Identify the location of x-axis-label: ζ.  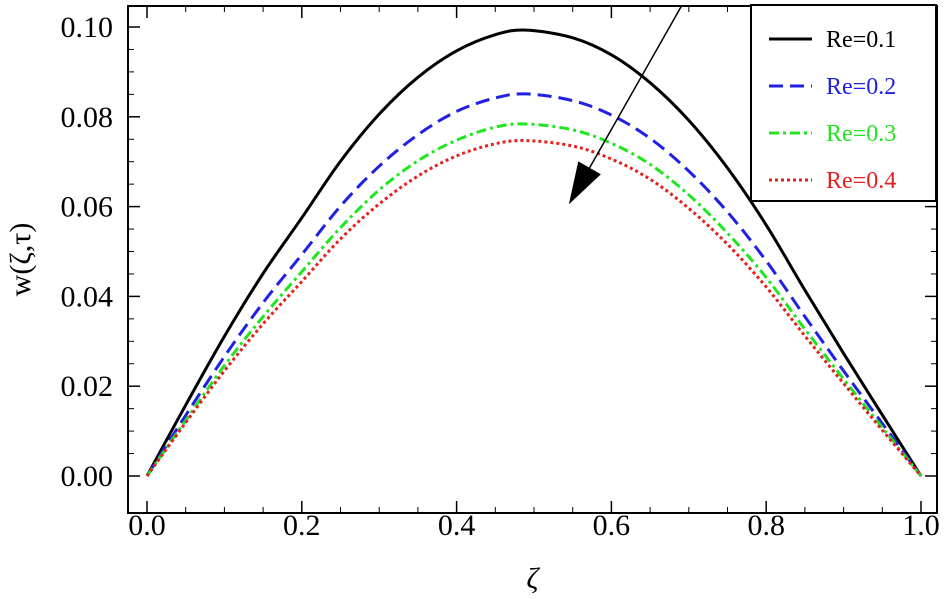
(533, 578).